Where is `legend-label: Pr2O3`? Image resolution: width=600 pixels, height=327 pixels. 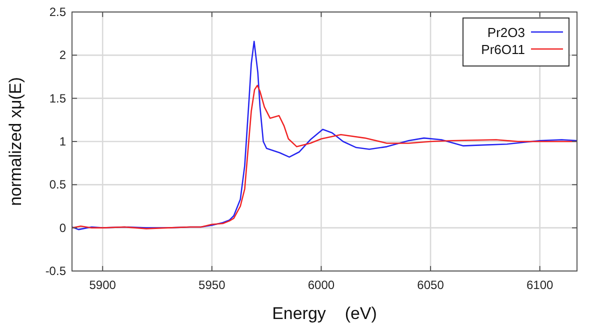
legend-label: Pr2O3 is located at coordinates (506, 32).